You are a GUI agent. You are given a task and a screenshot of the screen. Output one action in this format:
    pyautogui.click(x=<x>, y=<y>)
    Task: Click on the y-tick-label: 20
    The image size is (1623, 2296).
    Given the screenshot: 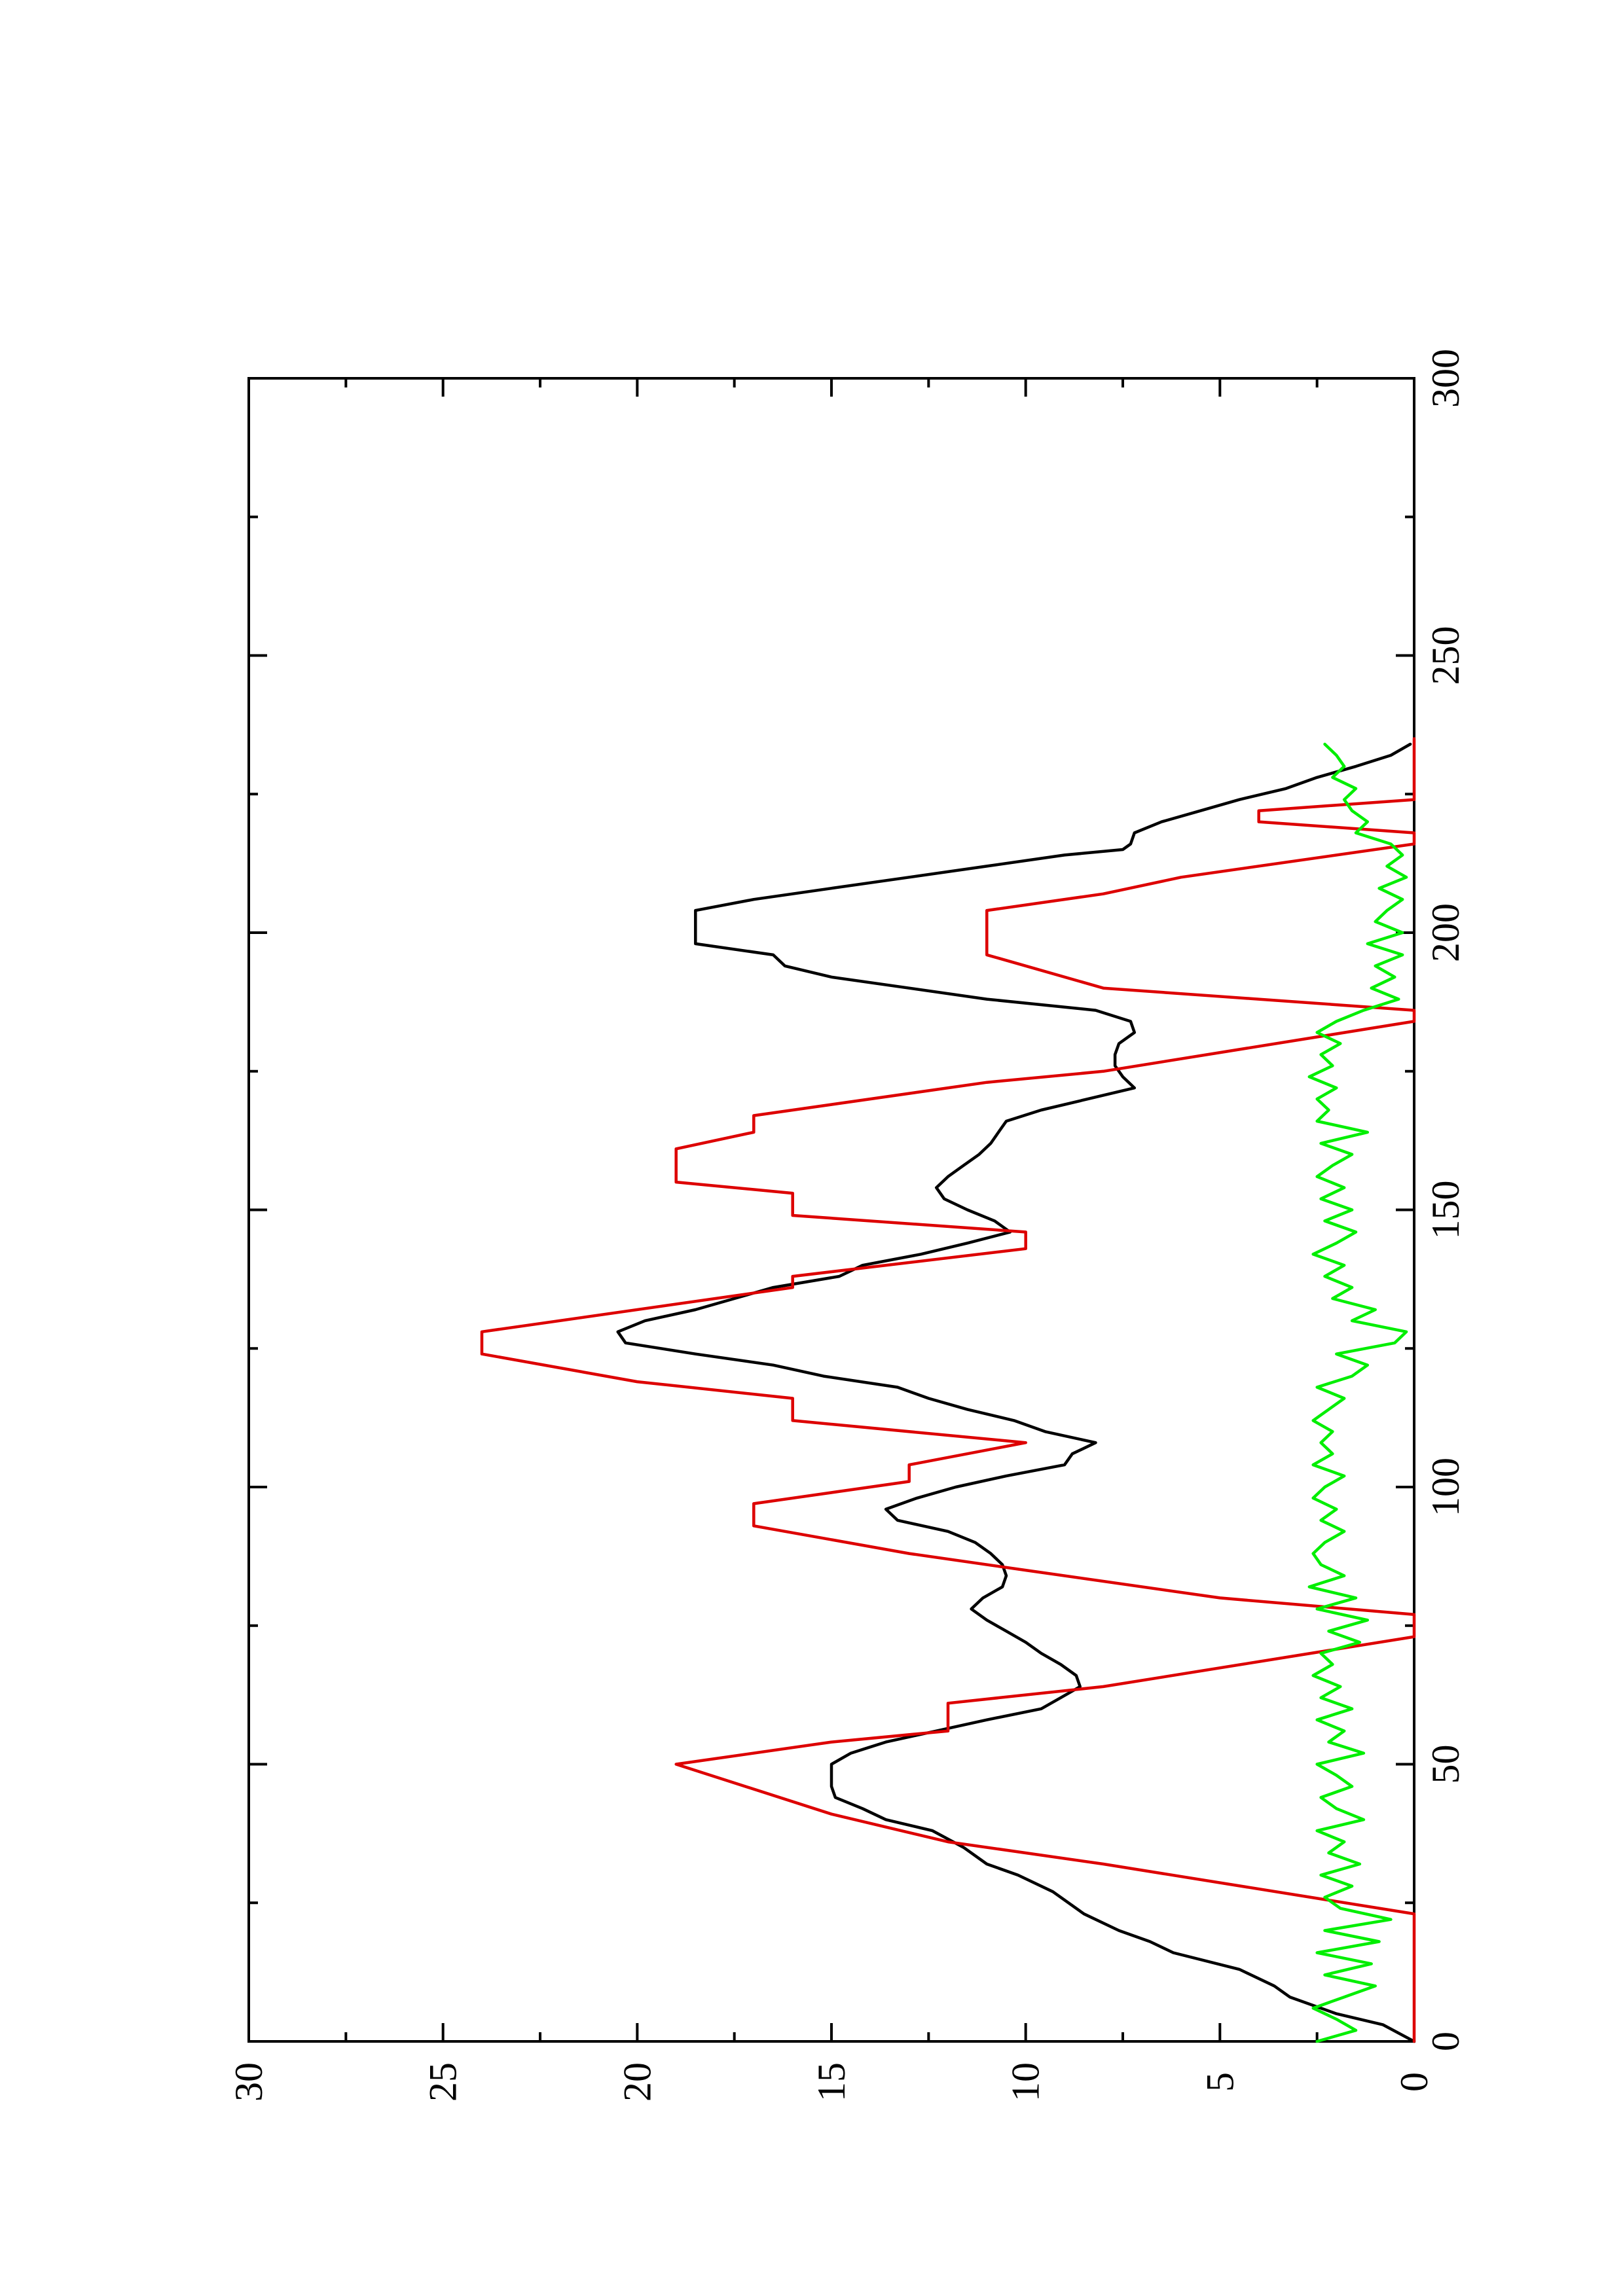 What is the action you would take?
    pyautogui.click(x=637, y=2082)
    